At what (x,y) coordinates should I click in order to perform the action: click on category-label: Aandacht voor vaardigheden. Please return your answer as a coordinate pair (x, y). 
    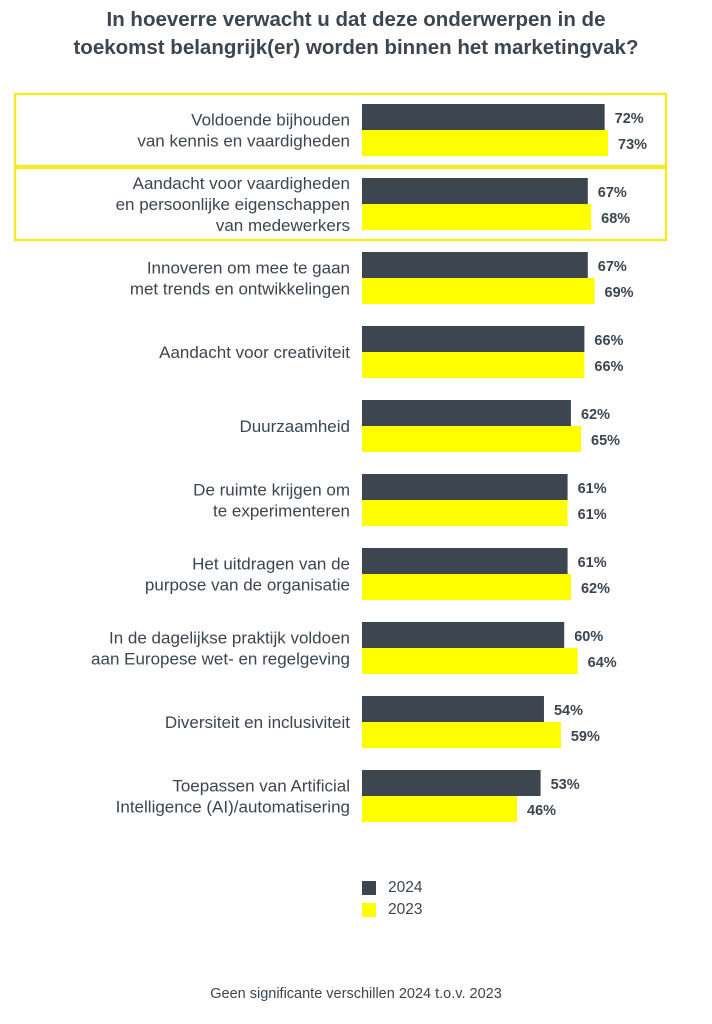
    Looking at the image, I should click on (241, 183).